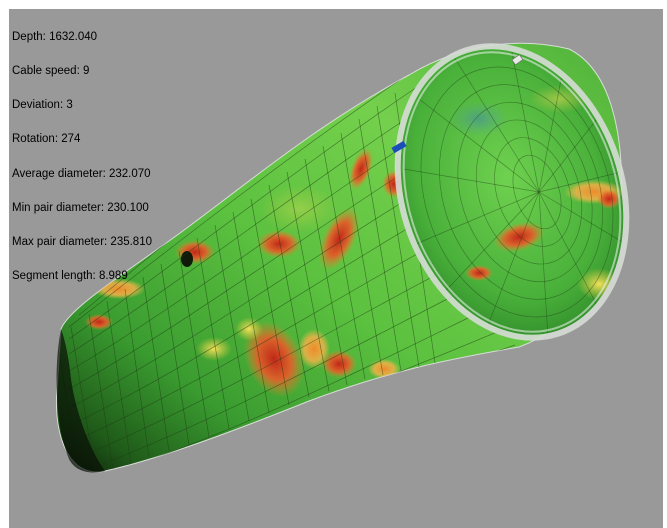 This screenshot has width=667, height=528. I want to click on depth-readout: Depth: 1632.040, so click(55, 36).